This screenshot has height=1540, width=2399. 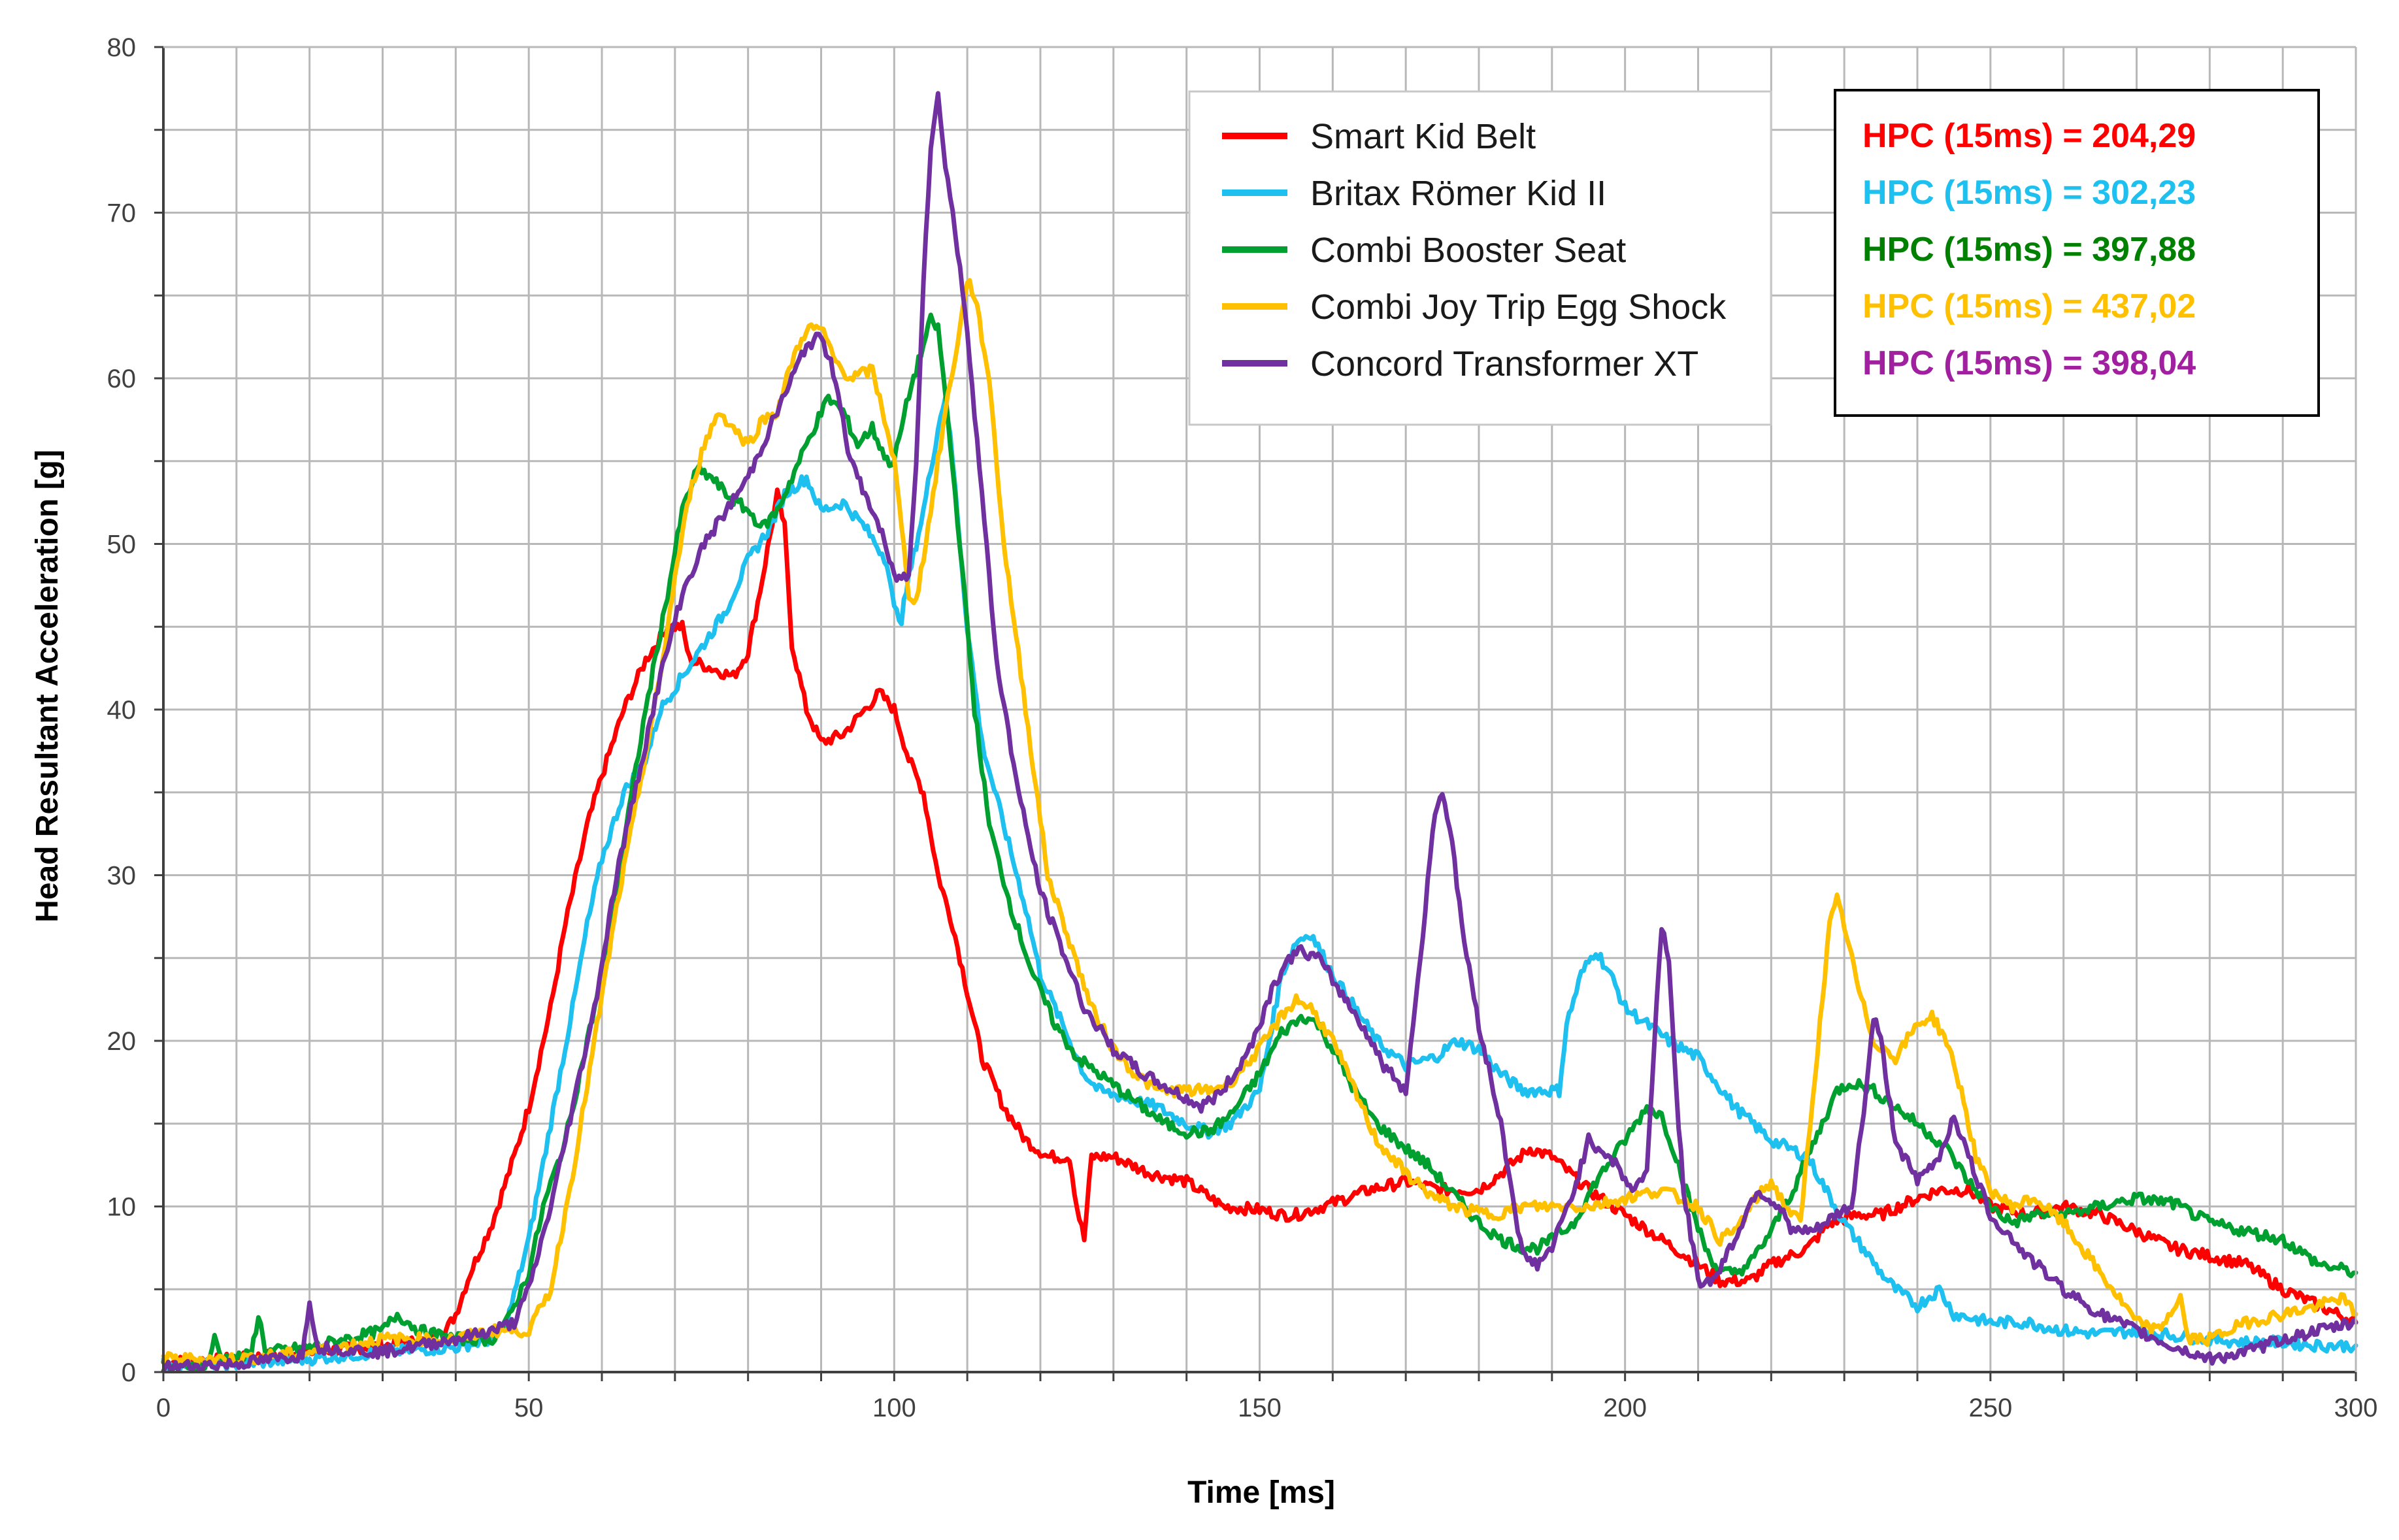 What do you see at coordinates (122, 1041) in the screenshot?
I see `y-tick-label: 20` at bounding box center [122, 1041].